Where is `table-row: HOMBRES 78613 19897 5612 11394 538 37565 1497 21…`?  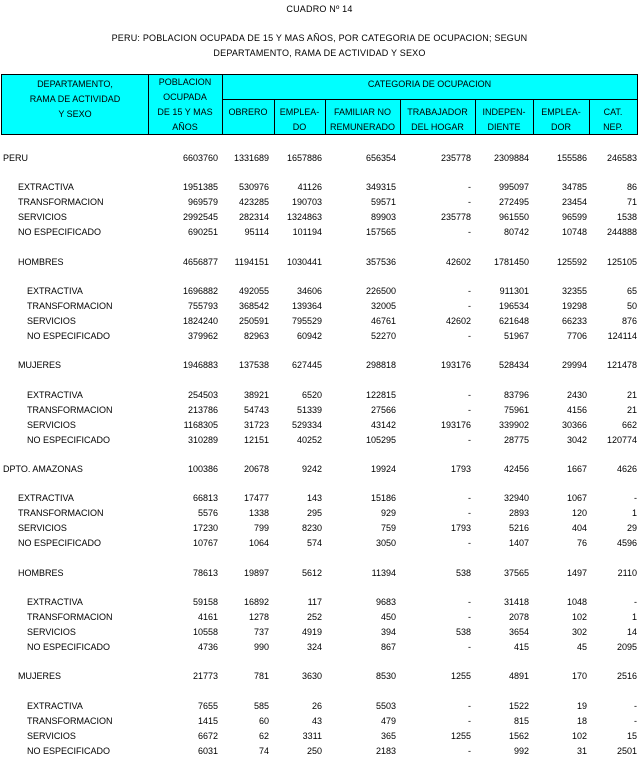 table-row: HOMBRES 78613 19897 5612 11394 538 37565 1497 21… is located at coordinates (319, 573).